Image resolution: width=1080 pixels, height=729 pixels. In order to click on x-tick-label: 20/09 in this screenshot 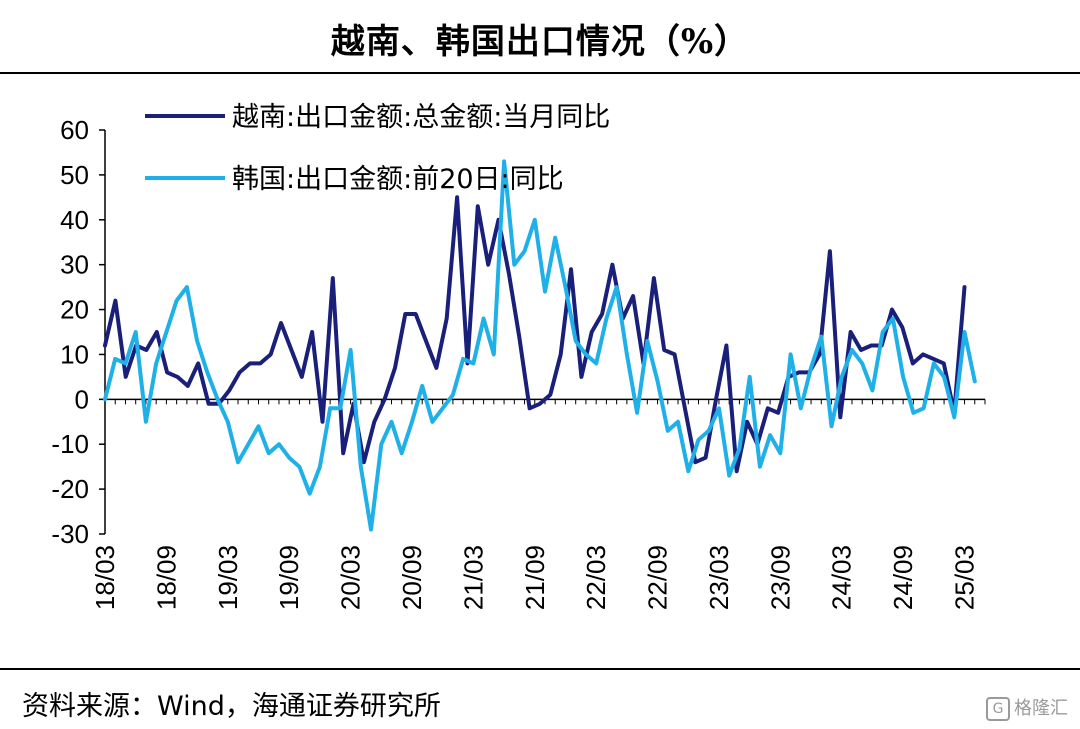, I will do `click(412, 577)`.